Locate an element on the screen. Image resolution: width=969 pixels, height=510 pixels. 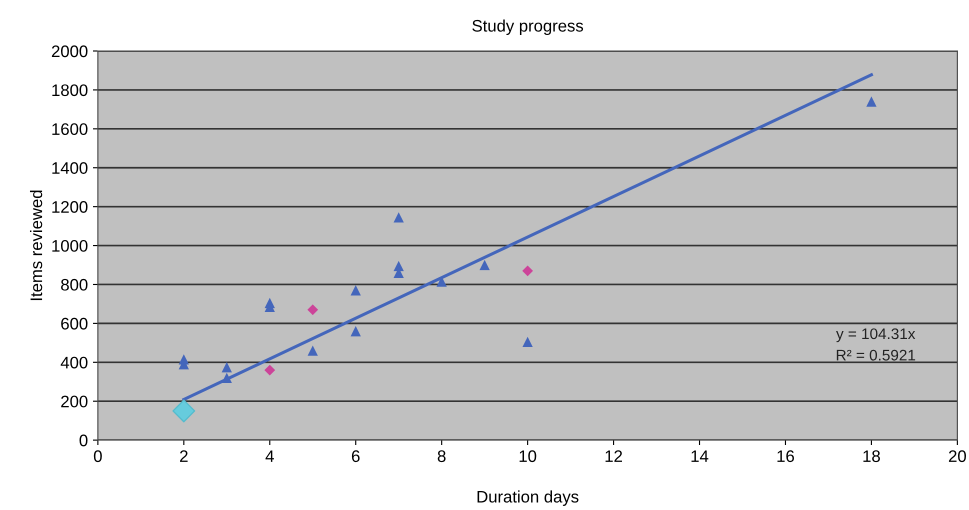
x-tick-label: 6 is located at coordinates (356, 456).